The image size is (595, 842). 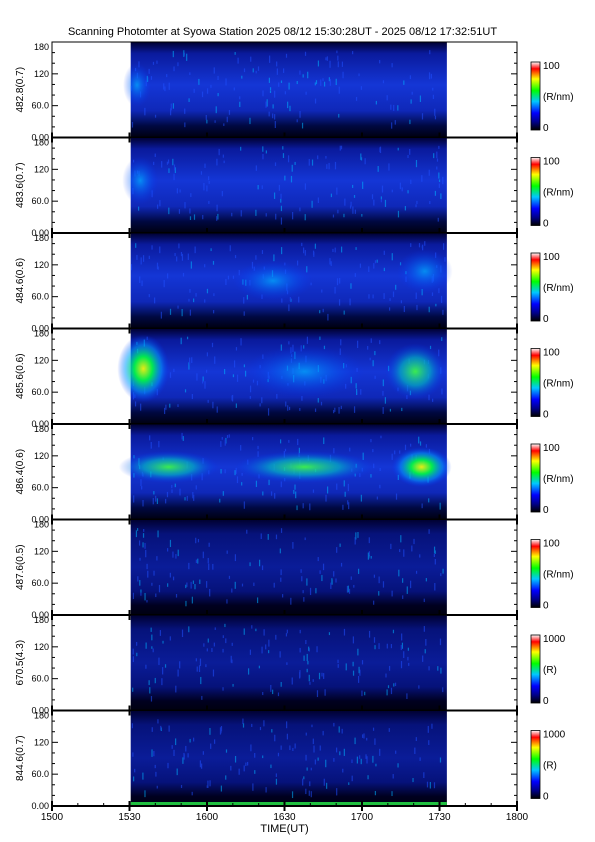 What do you see at coordinates (439, 817) in the screenshot?
I see `x-tick-label: 1730` at bounding box center [439, 817].